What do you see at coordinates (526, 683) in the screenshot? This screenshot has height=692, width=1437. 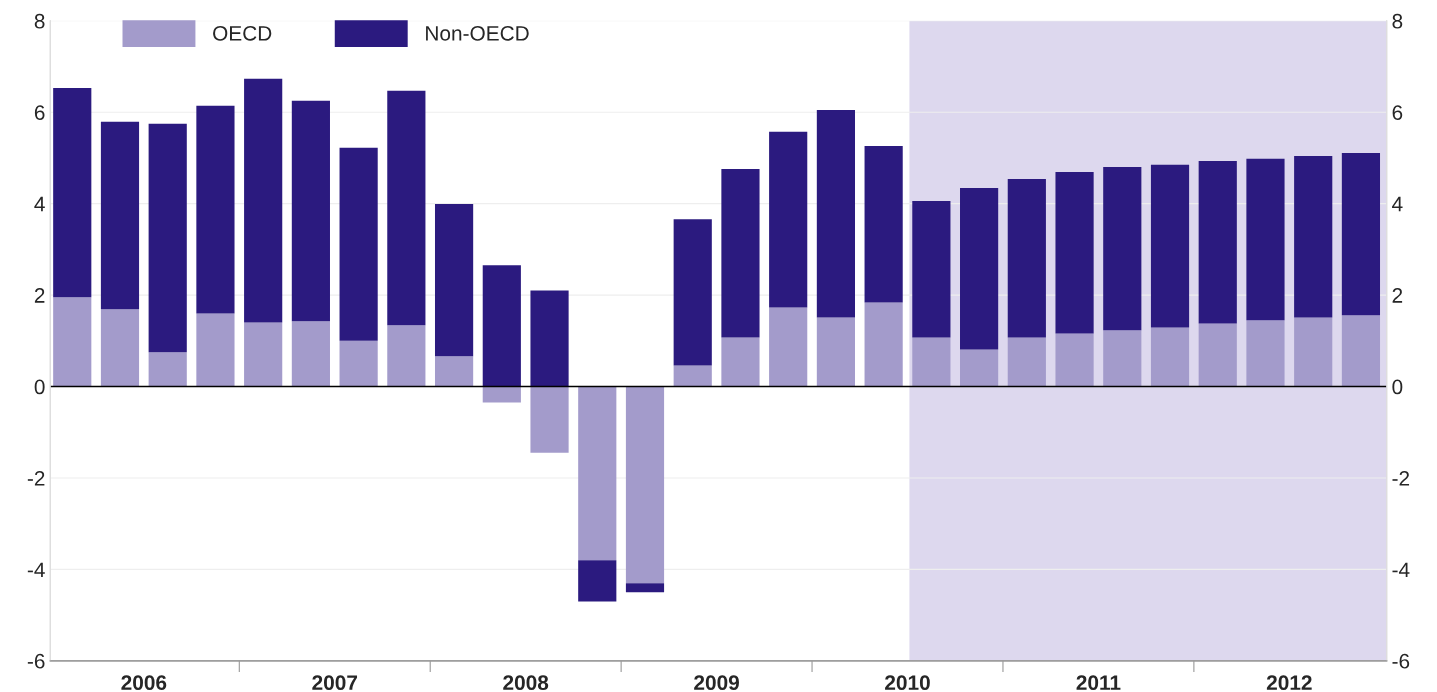 I see `x-tick-label: 2008` at bounding box center [526, 683].